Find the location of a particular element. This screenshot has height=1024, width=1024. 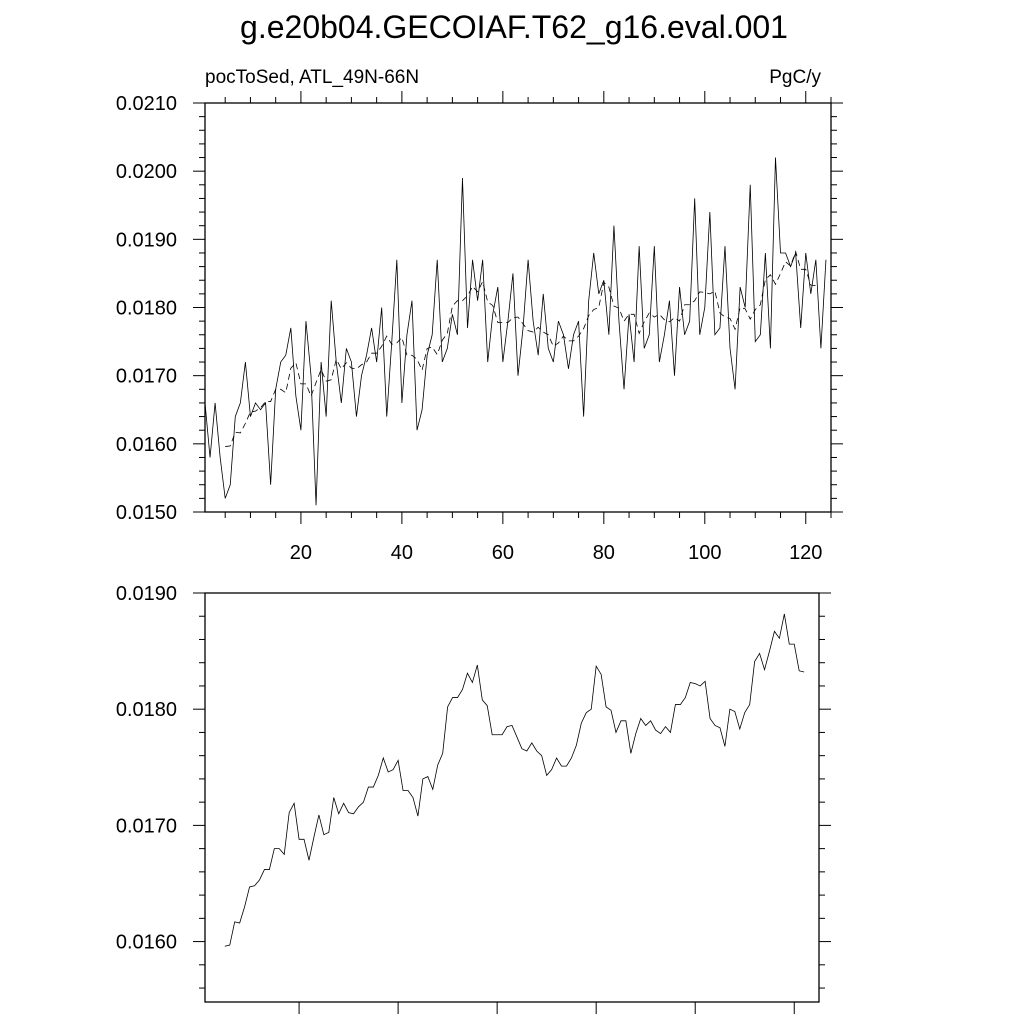

running-mean-line is located at coordinates (520, 348).